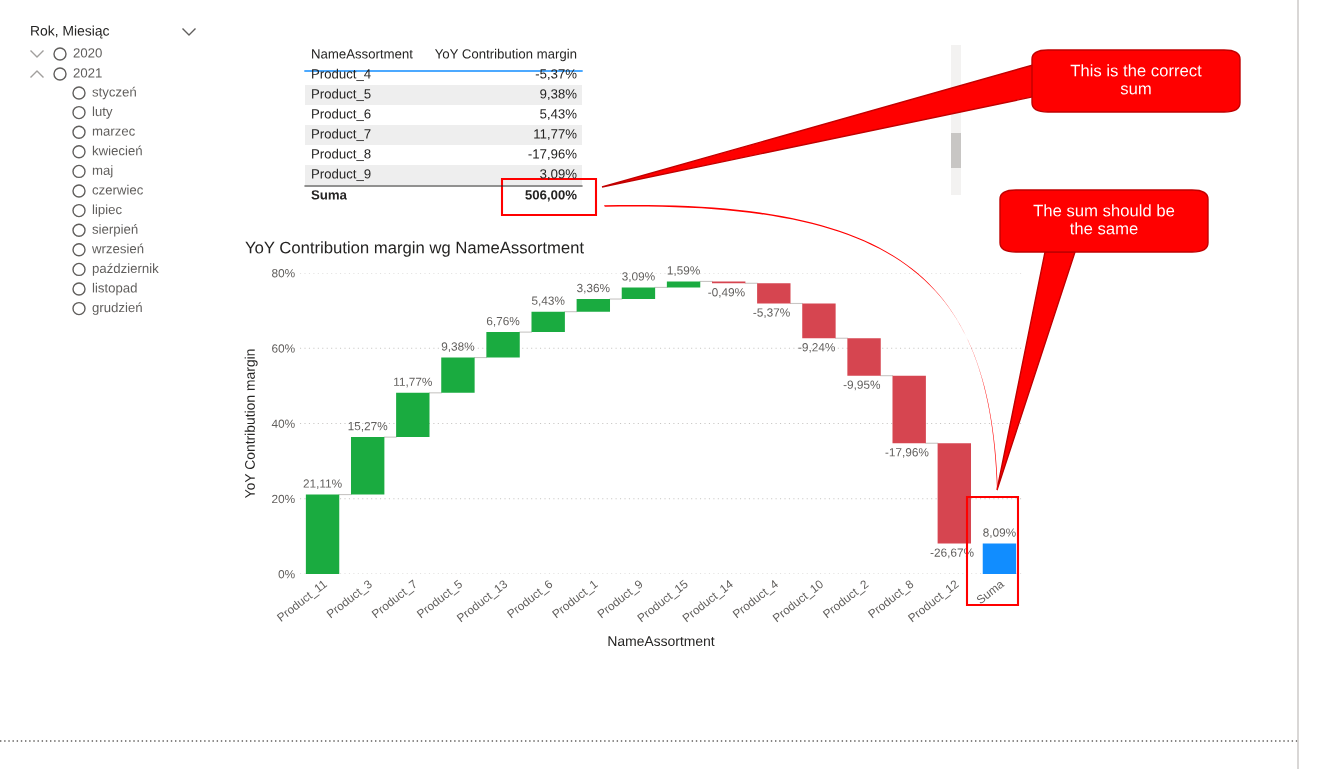 Image resolution: width=1328 pixels, height=769 pixels. Describe the element at coordinates (558, 95) in the screenshot. I see `text: 9,38%` at that location.